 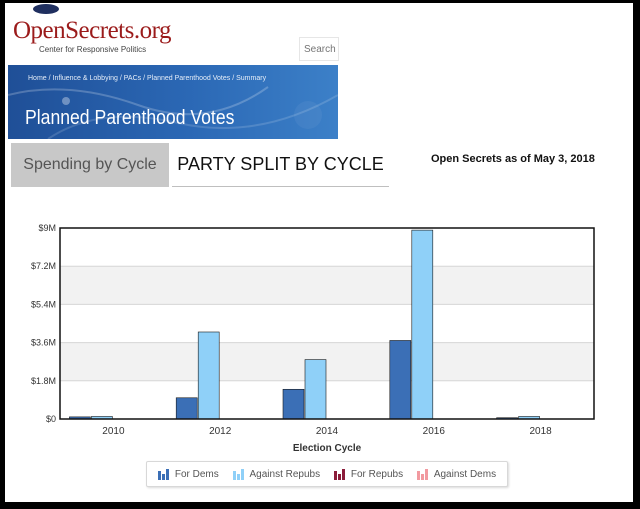 What do you see at coordinates (513, 159) in the screenshot?
I see `data-date-note: Open Secrets as of May 3, 2018` at bounding box center [513, 159].